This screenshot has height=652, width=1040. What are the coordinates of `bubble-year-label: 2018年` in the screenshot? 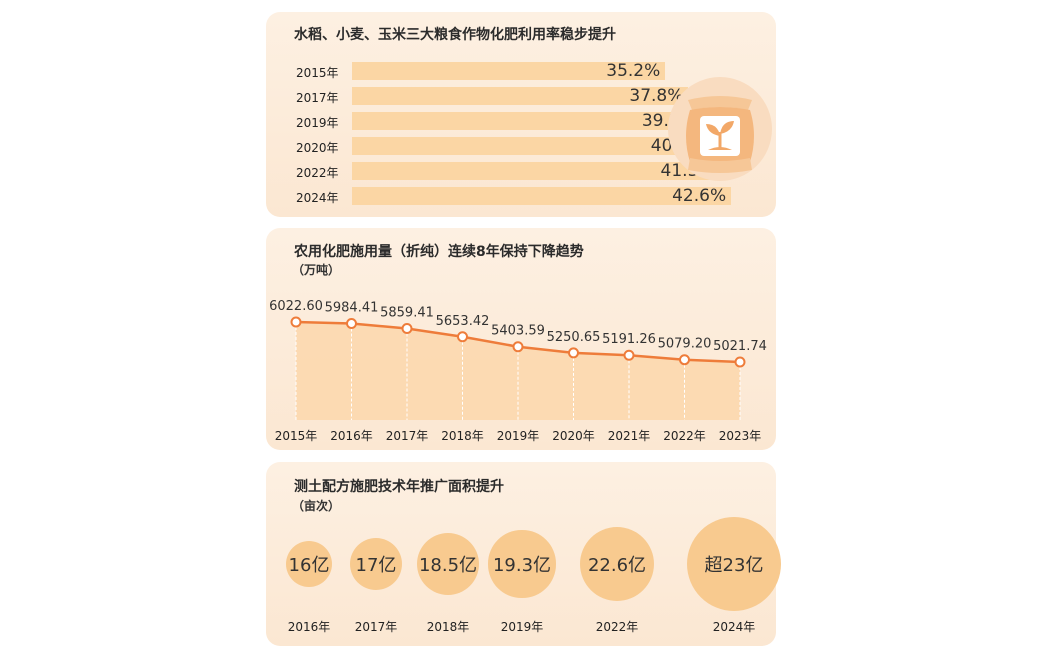 It's located at (448, 627).